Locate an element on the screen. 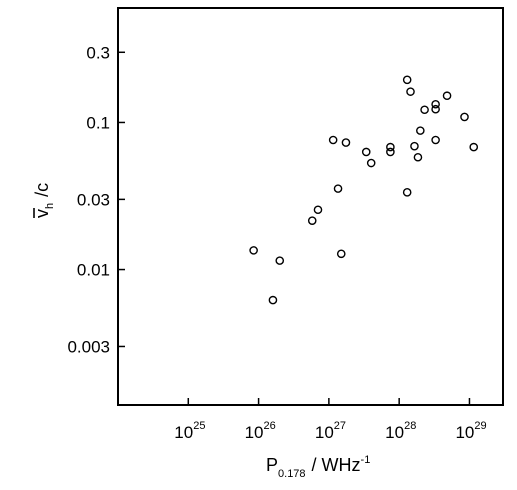 This screenshot has height=490, width=517. y-axis-label-main: v is located at coordinates (42, 213).